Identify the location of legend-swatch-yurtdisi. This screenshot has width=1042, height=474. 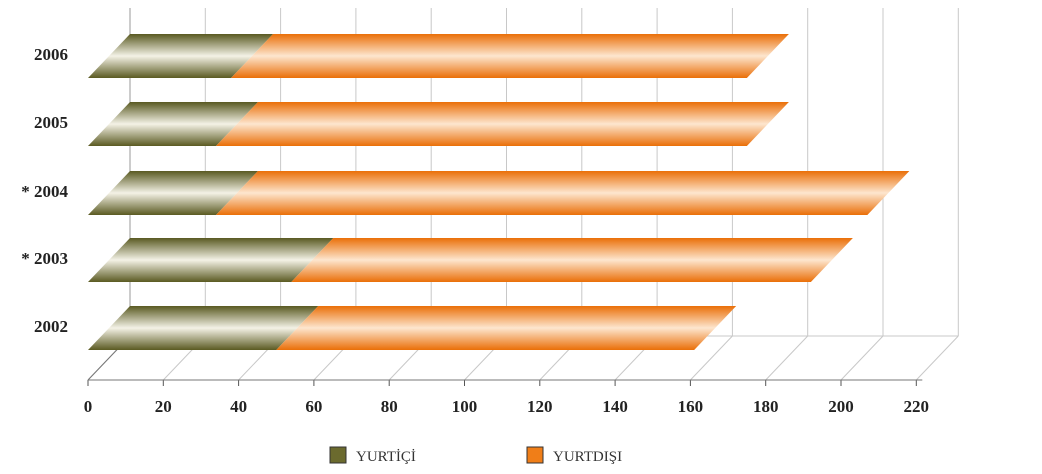
(535, 455).